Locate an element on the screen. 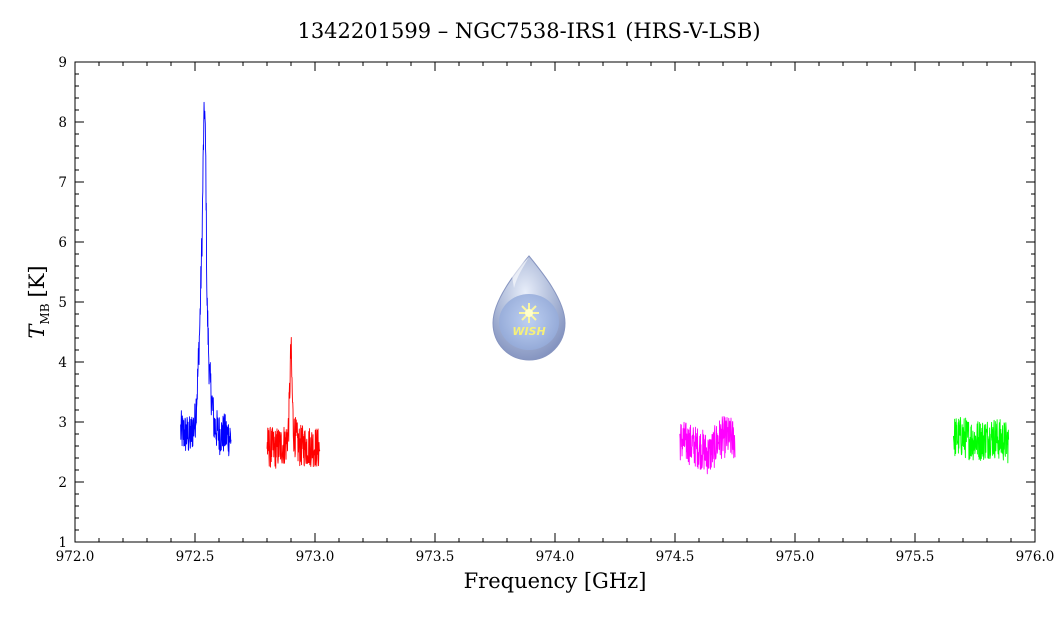  x-axis-label: Frequency [GHz] is located at coordinates (555, 581).